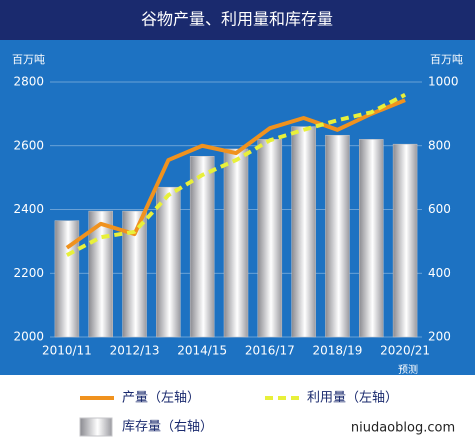 Image resolution: width=475 pixels, height=444 pixels. What do you see at coordinates (439, 273) in the screenshot?
I see `y2-tick-label: 400` at bounding box center [439, 273].